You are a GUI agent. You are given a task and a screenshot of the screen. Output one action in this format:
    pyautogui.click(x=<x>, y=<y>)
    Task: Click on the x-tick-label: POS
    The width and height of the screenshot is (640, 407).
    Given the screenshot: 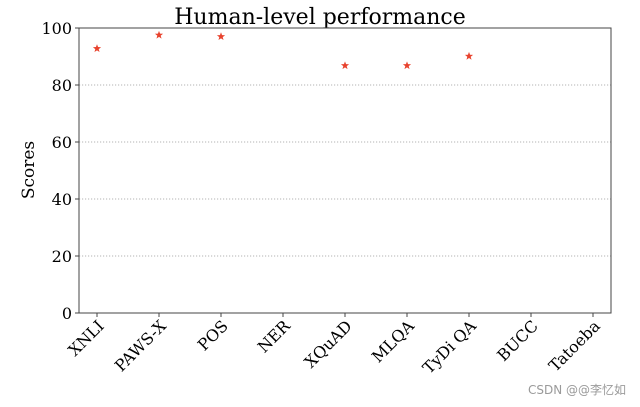 What is the action you would take?
    pyautogui.click(x=213, y=335)
    